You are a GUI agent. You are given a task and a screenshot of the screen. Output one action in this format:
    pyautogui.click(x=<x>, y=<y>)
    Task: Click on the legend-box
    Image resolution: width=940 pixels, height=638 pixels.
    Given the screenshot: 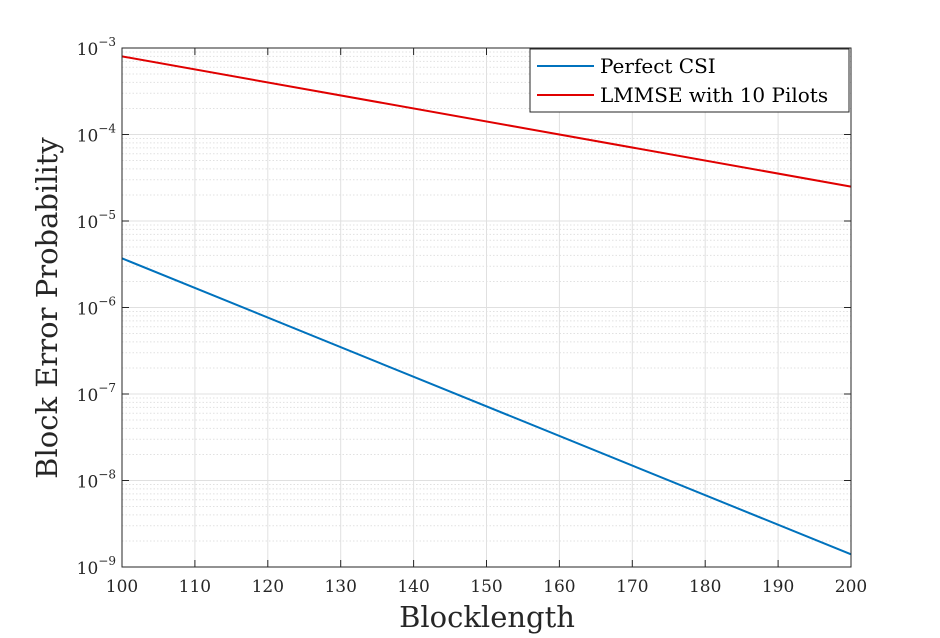 What is the action you would take?
    pyautogui.click(x=689, y=80)
    